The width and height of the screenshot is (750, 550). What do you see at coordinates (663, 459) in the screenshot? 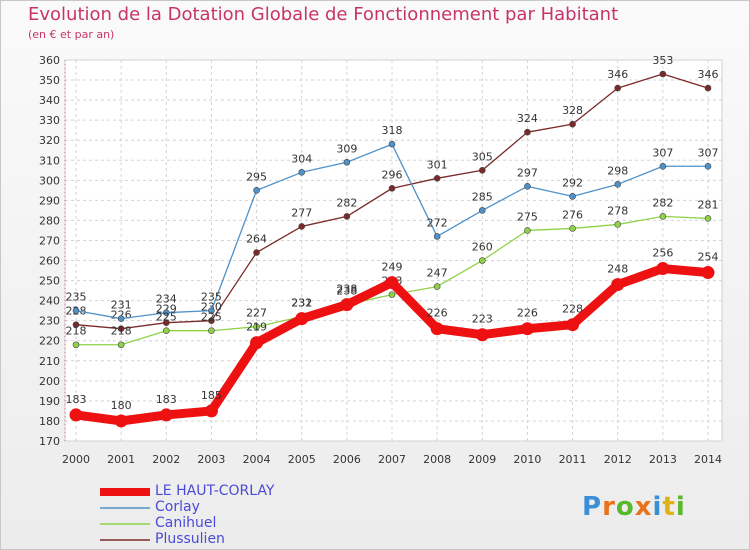
I see `x-tick-label: 2013` at bounding box center [663, 459].